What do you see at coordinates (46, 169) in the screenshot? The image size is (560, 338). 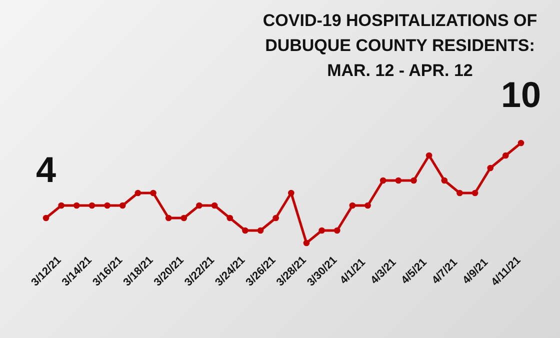 I see `data-label: 4` at bounding box center [46, 169].